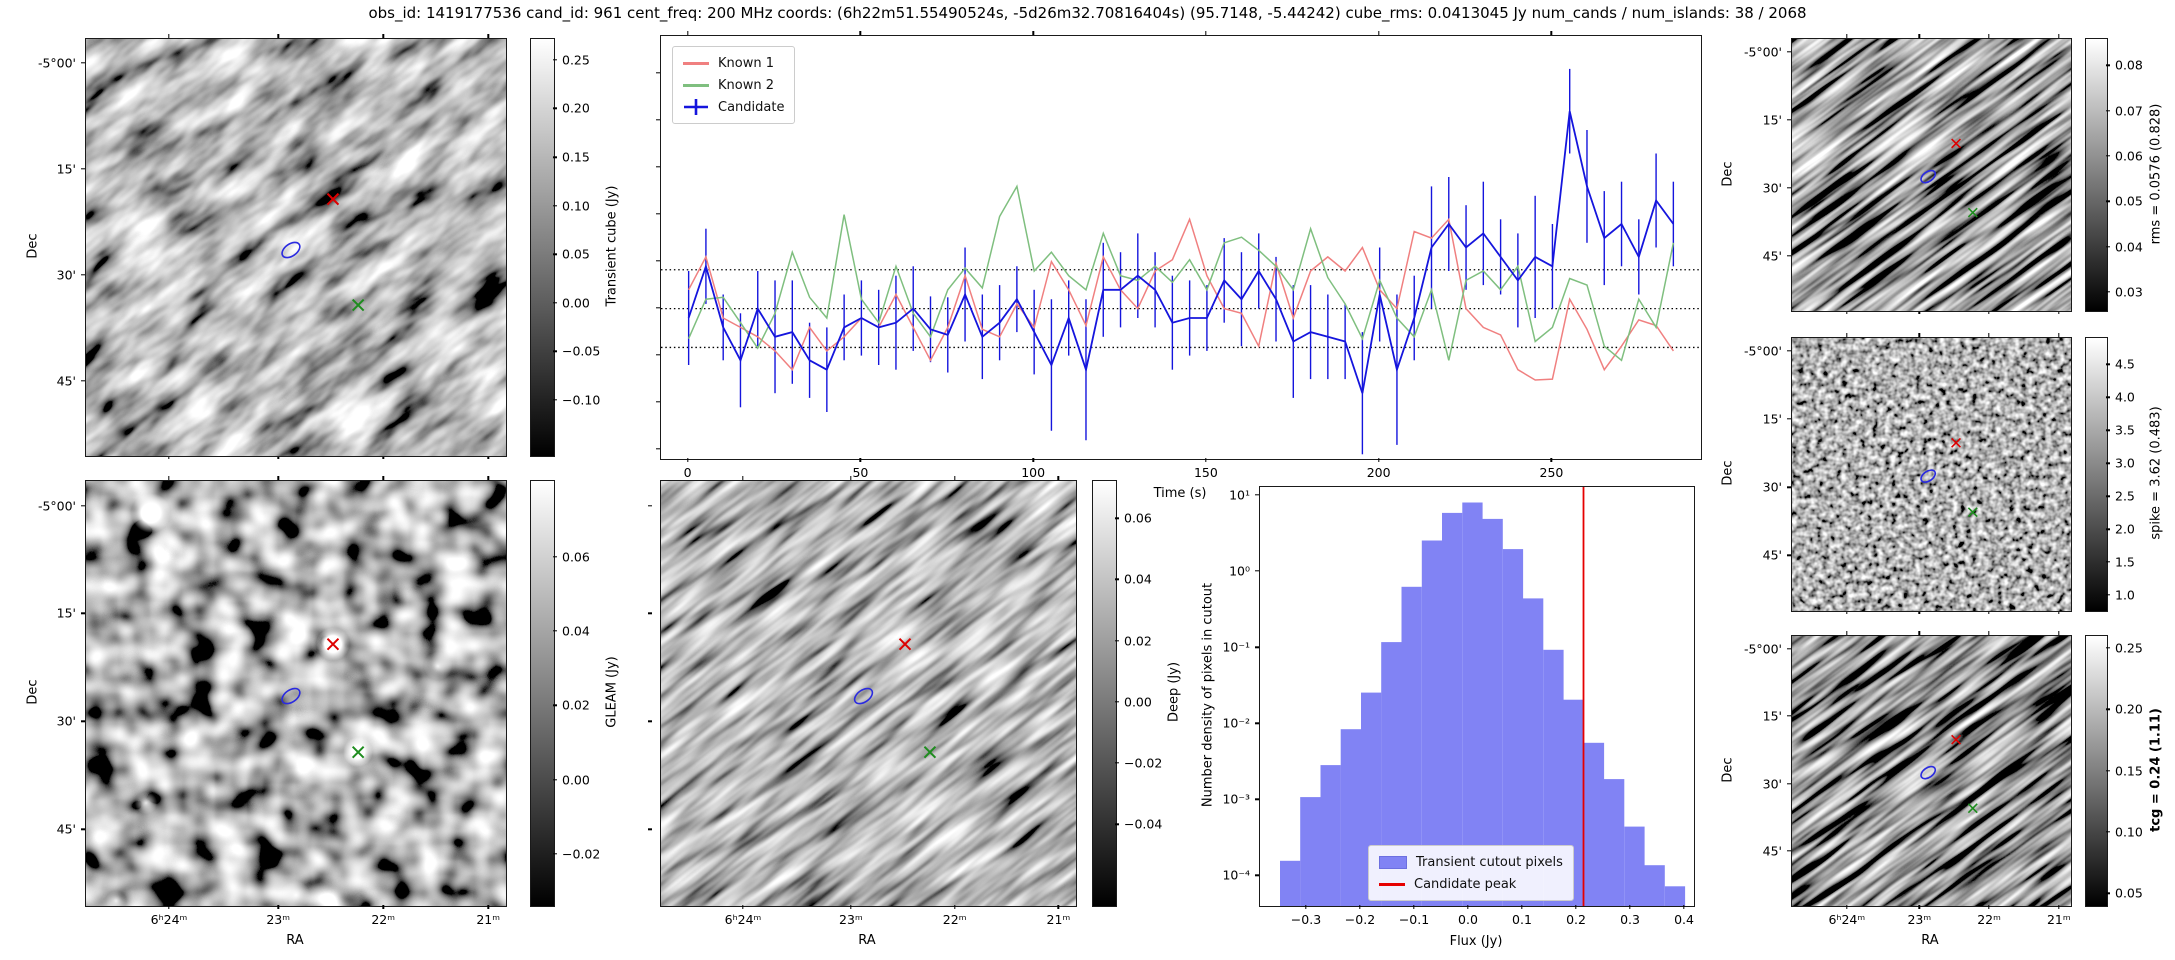 Image resolution: width=2175 pixels, height=960 pixels. Describe the element at coordinates (1772, 419) in the screenshot. I see `tick-label: 15'` at that location.